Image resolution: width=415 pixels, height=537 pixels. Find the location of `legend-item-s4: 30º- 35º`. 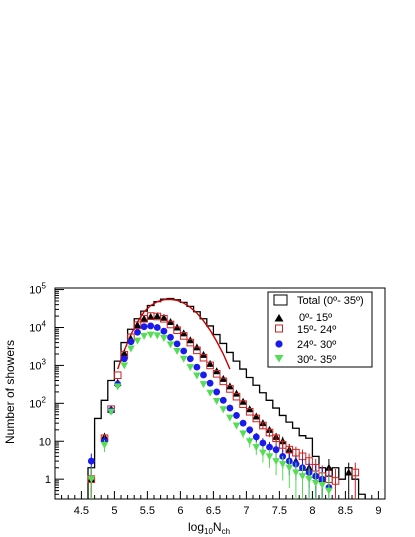

legend-item-s4: 30º- 35º is located at coordinates (305, 360).